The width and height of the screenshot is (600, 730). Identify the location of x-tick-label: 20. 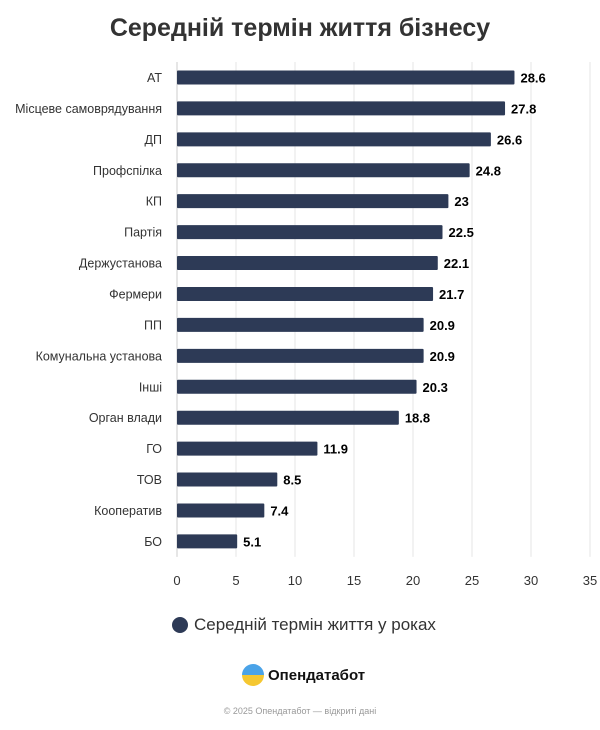
(413, 580).